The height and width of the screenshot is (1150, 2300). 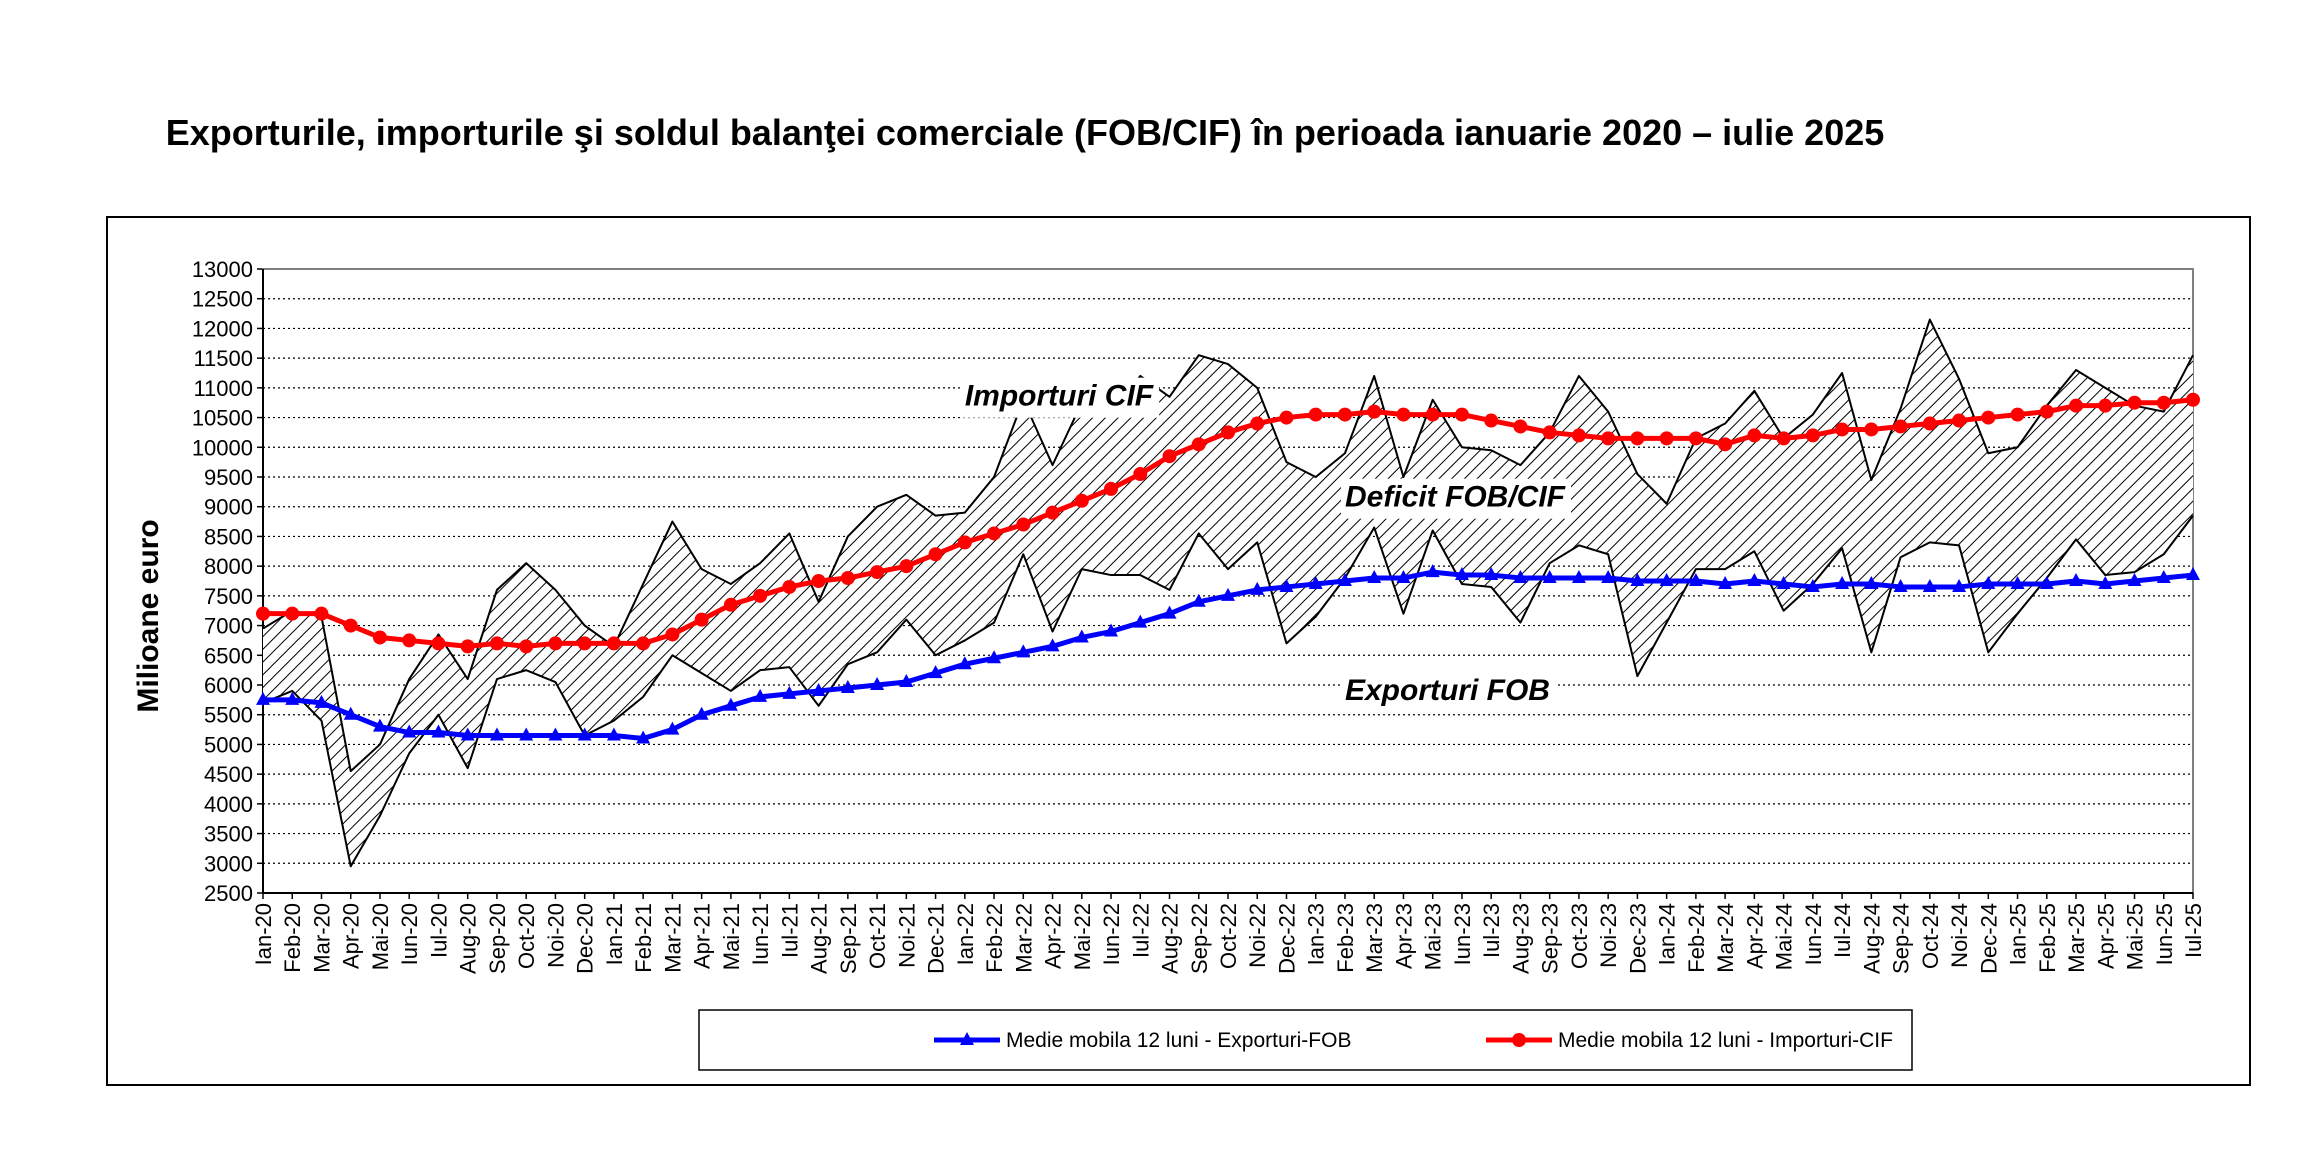 What do you see at coordinates (1550, 938) in the screenshot?
I see `x-tick-label: Sep-23` at bounding box center [1550, 938].